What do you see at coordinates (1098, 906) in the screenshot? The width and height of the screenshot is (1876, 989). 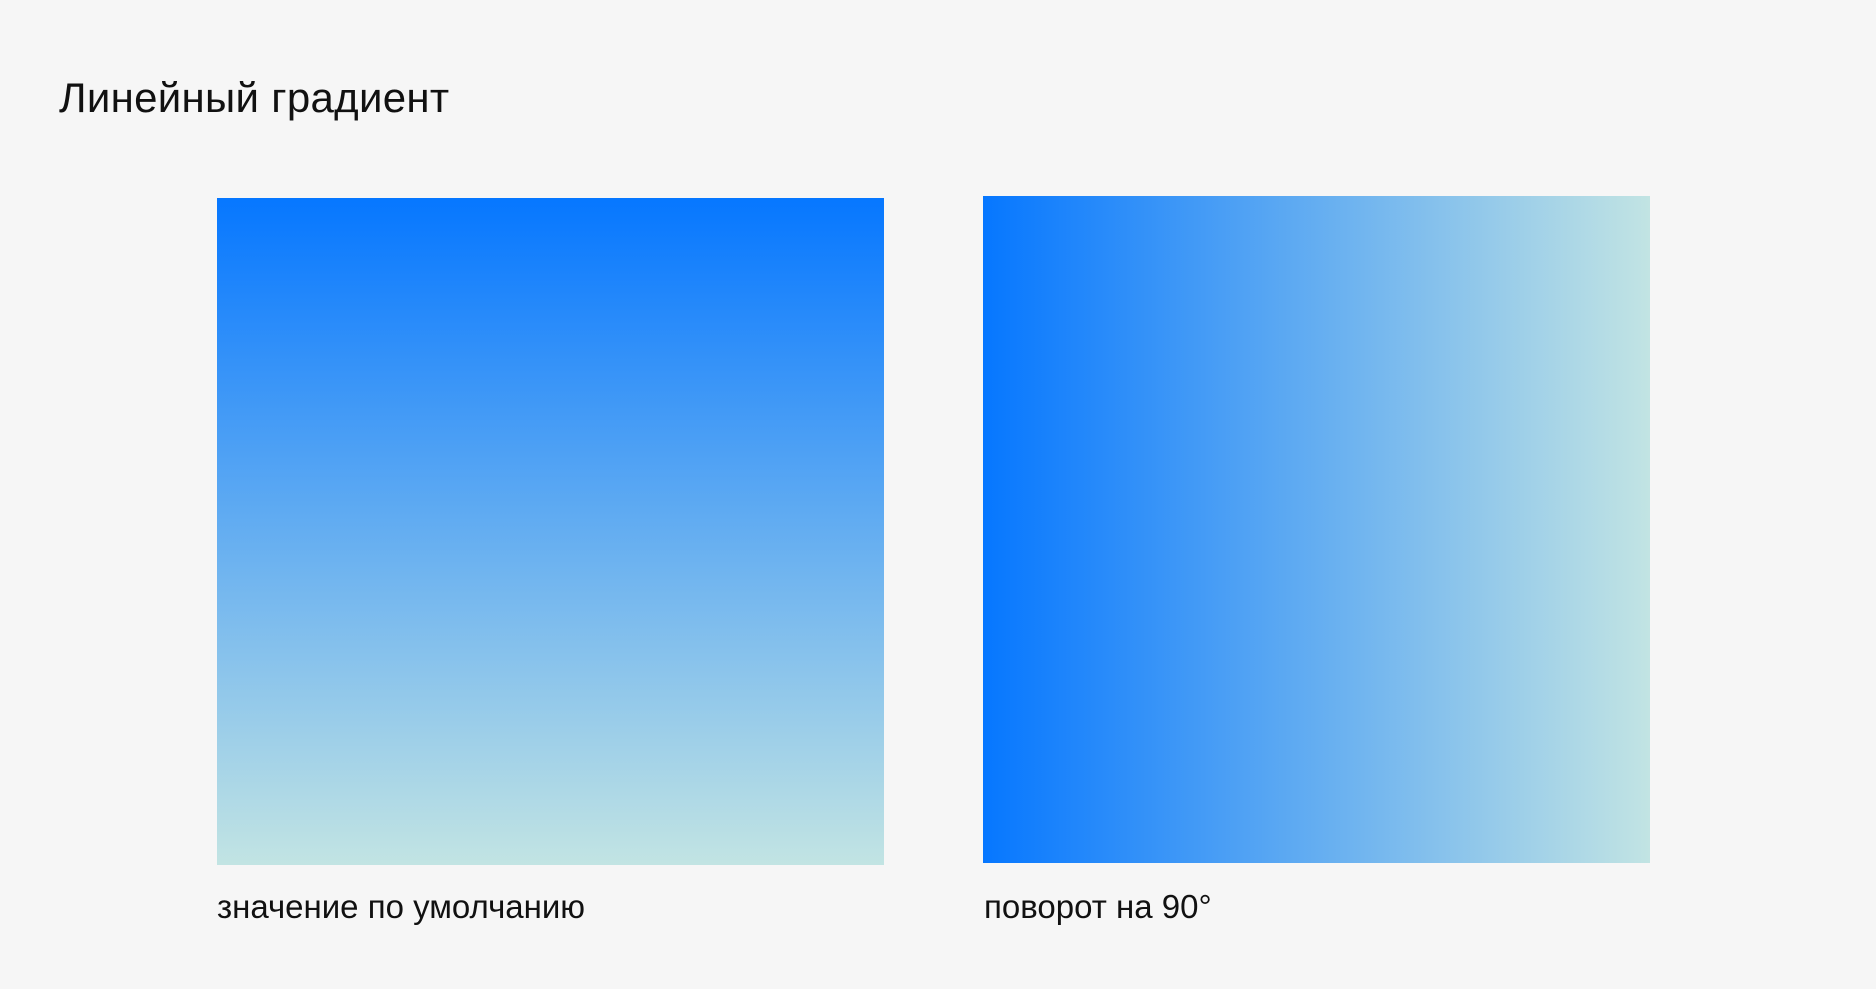 I see `caption-rotated: поворот на 90°` at bounding box center [1098, 906].